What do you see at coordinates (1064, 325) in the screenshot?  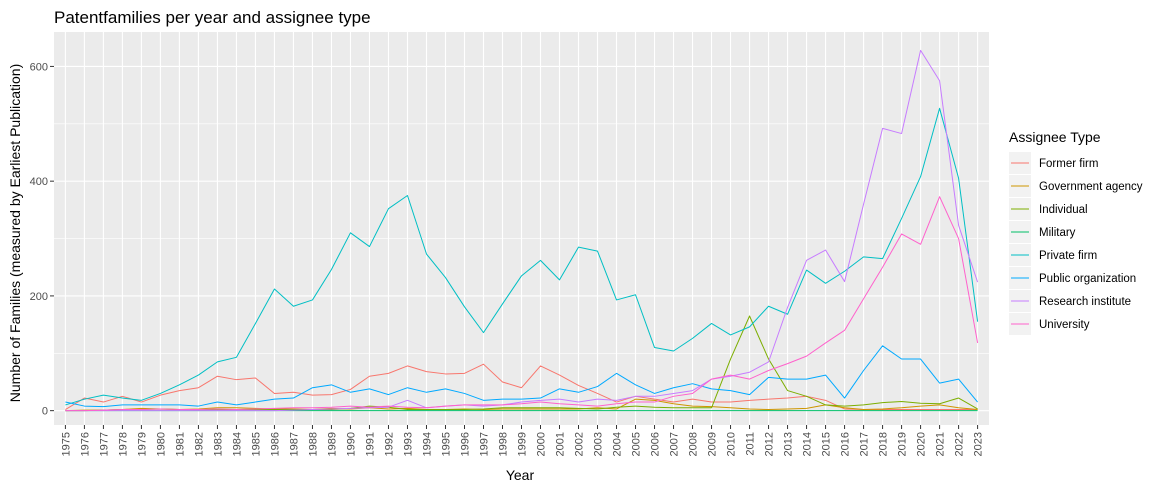 I see `legend-label: University` at bounding box center [1064, 325].